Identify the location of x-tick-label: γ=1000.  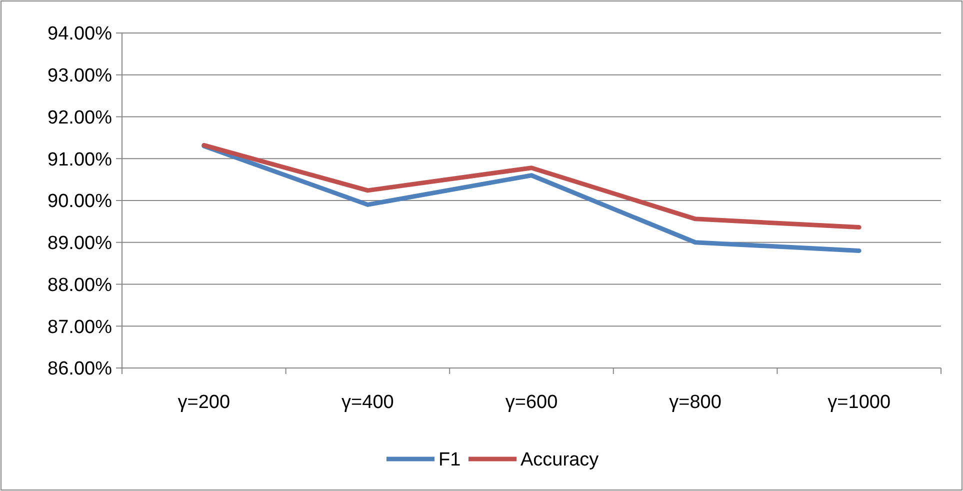
(859, 402).